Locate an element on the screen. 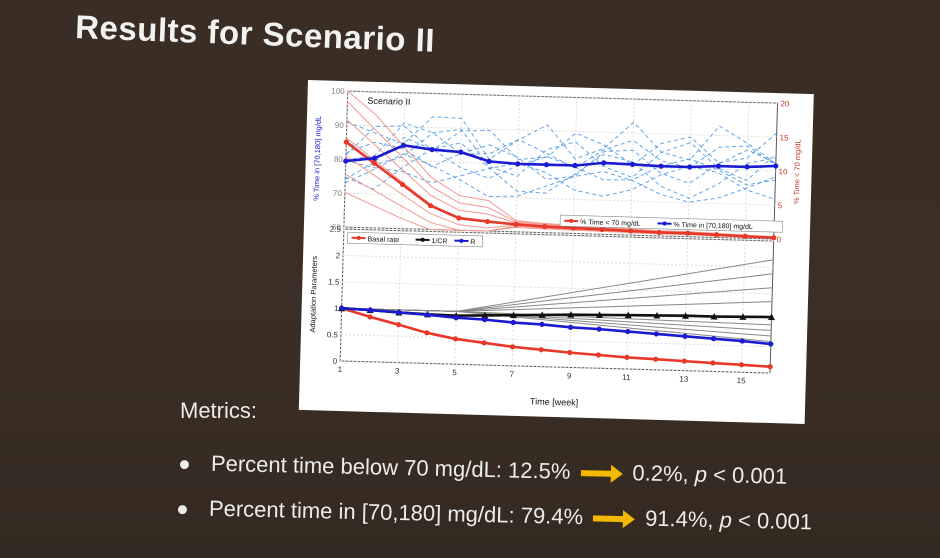 This screenshot has width=940, height=558. arrow-right-icon is located at coordinates (614, 519).